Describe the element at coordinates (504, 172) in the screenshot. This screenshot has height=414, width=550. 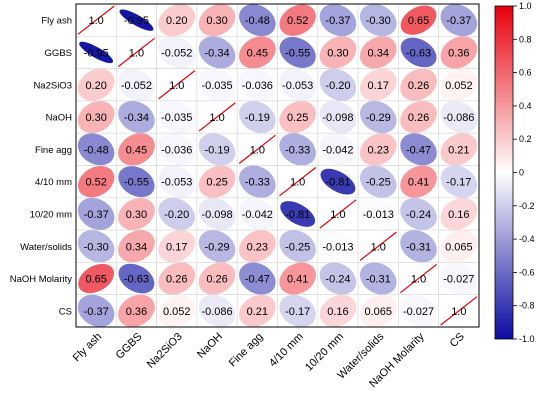
I see `colorbar-gradient` at that location.